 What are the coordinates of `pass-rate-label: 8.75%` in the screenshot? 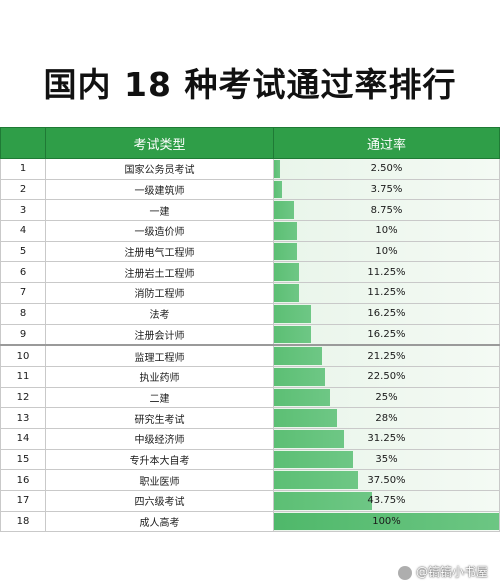 It's located at (386, 210).